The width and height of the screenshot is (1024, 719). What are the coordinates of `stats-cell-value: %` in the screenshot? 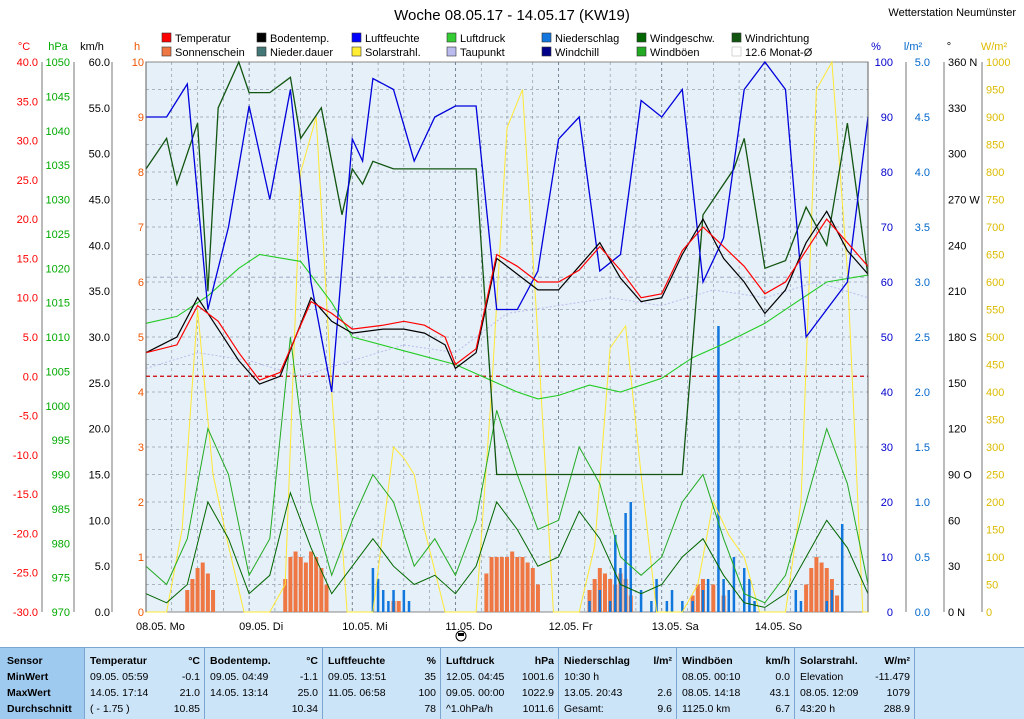 It's located at (431, 661).